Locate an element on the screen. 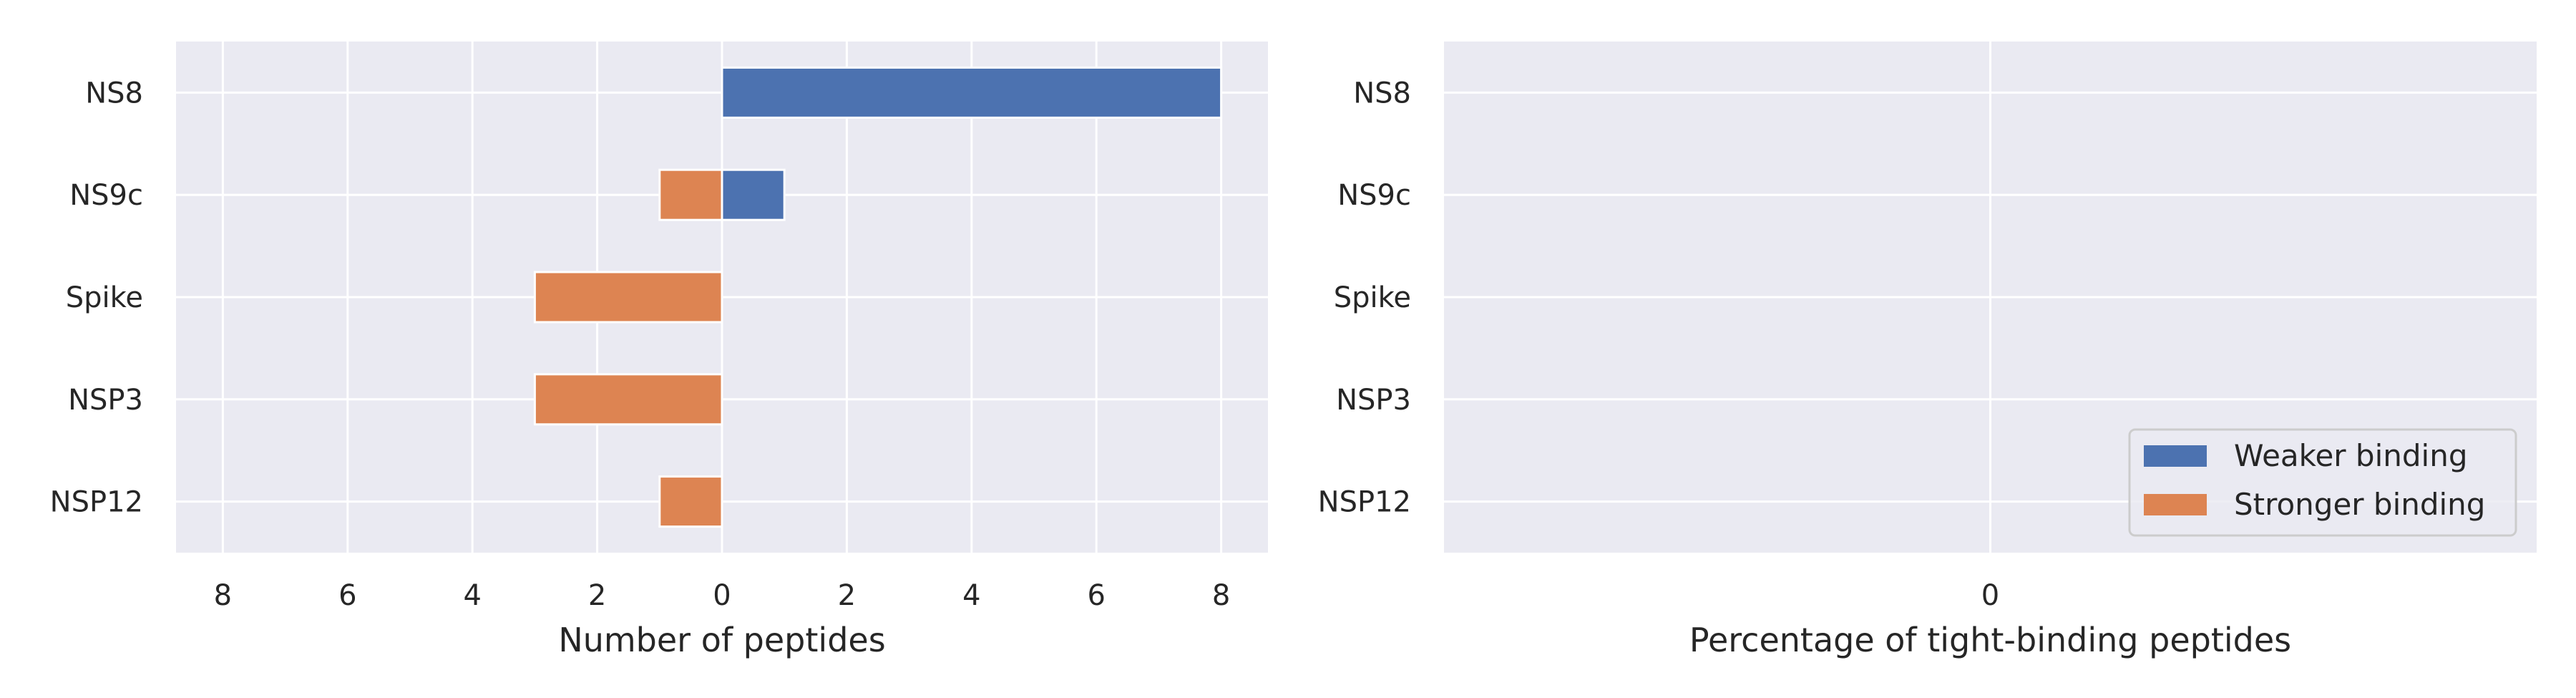  left-x-axis-label: Number of peptides is located at coordinates (721, 640).